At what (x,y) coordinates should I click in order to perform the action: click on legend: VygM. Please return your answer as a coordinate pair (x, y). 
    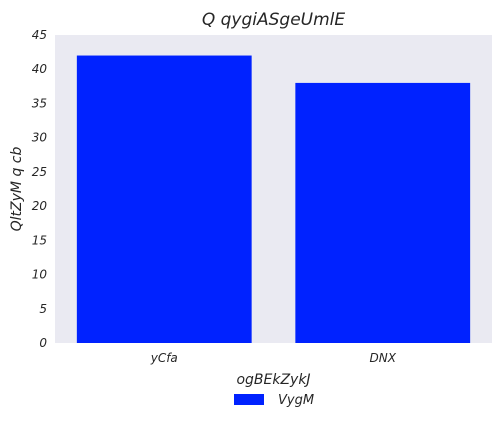
    Looking at the image, I should click on (274, 400).